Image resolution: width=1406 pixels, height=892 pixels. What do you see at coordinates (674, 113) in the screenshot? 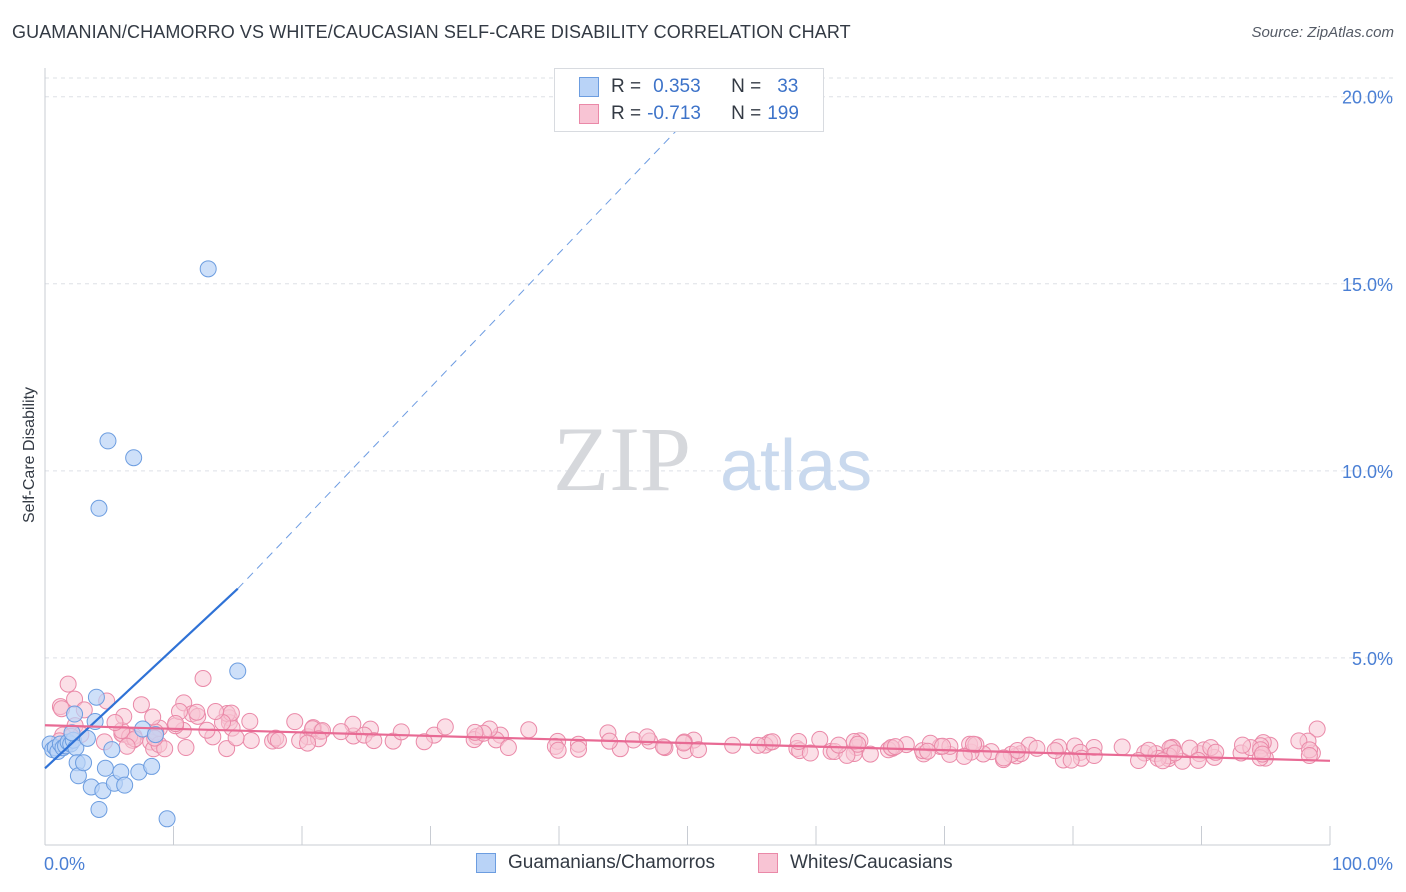
I see `legend-r-value: -0.713` at bounding box center [674, 113].